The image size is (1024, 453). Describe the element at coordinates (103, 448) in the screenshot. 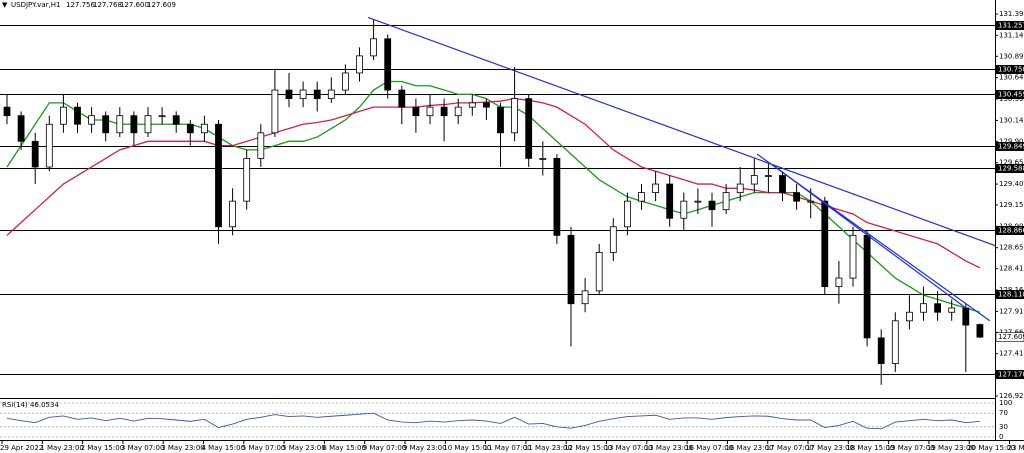

I see `x-tick-label: 2 May 15:00` at that location.